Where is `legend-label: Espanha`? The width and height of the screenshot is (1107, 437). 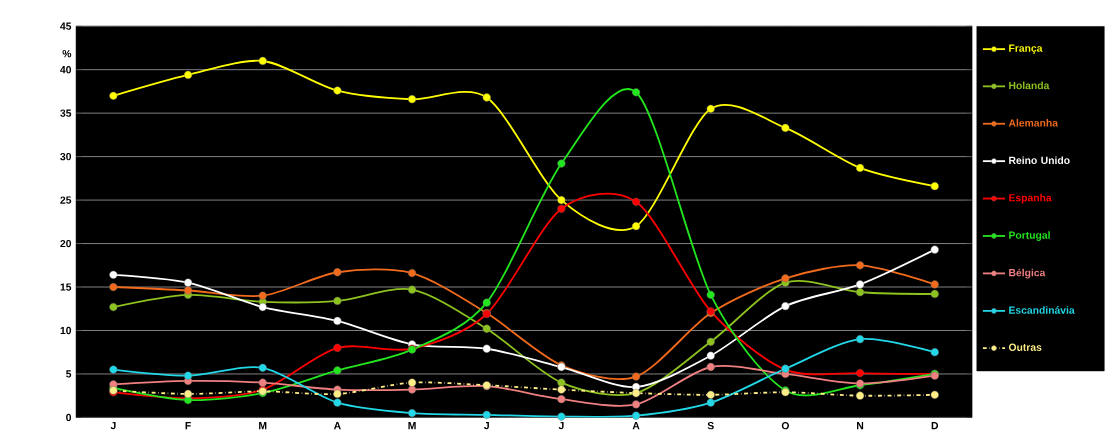 legend-label: Espanha is located at coordinates (1030, 198).